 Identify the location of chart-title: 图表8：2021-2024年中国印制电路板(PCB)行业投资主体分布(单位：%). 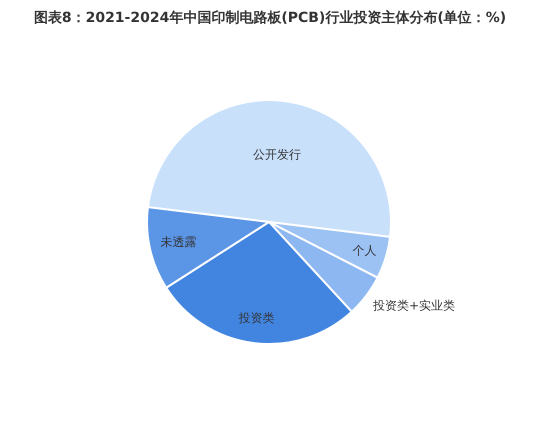
(270, 18).